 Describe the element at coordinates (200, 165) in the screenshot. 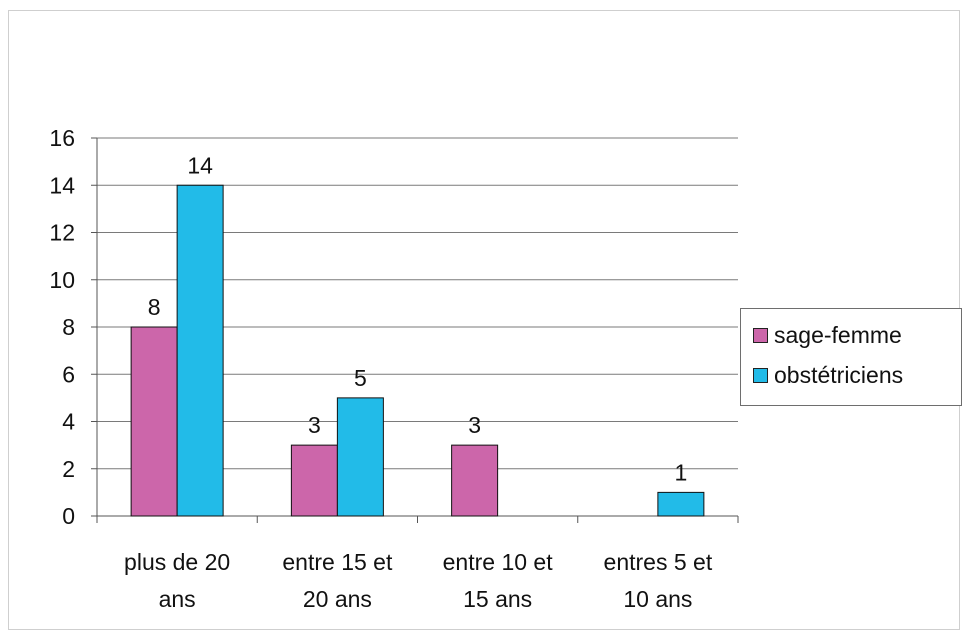

I see `data-label-obstétriciens-0: 14` at that location.